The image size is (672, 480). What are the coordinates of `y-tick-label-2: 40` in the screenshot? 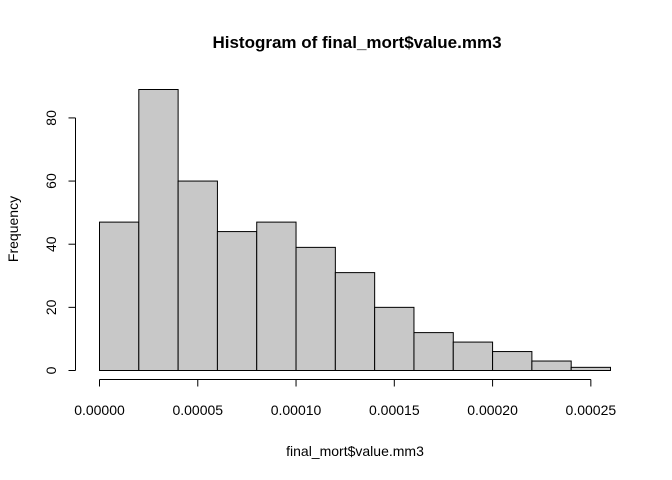 It's located at (51, 244).